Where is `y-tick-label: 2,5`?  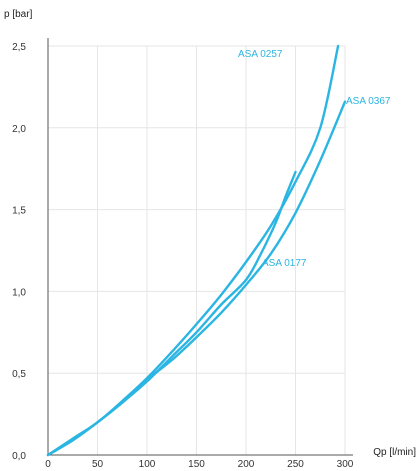 y-tick-label: 2,5 is located at coordinates (19, 47).